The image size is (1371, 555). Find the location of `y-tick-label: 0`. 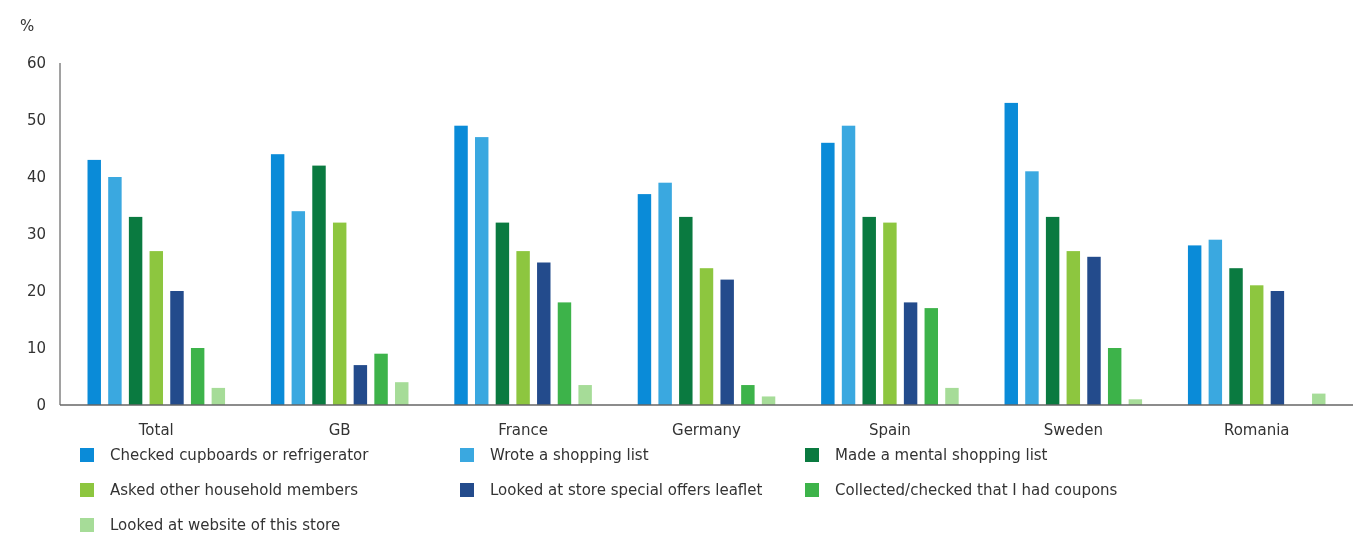

y-tick-label: 0 is located at coordinates (41, 405).